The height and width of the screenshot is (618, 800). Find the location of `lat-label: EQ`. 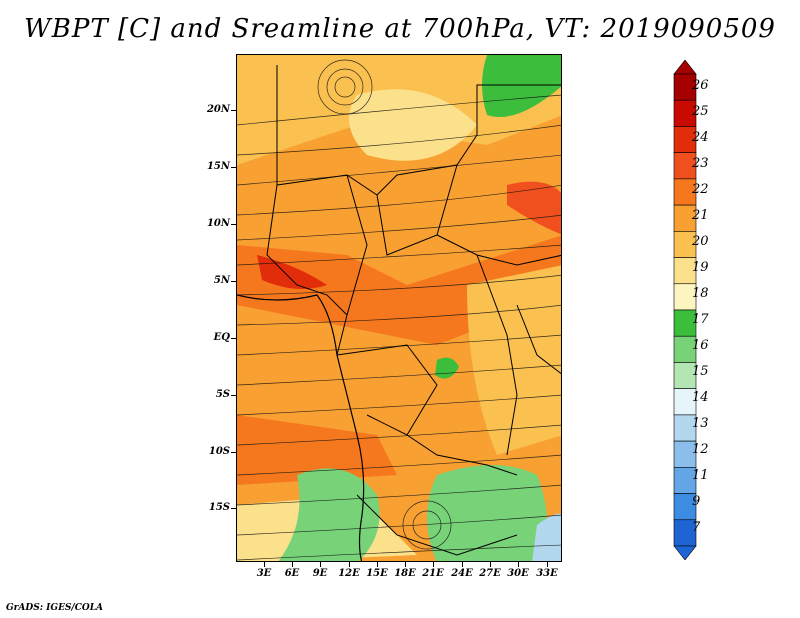

lat-label: EQ is located at coordinates (221, 337).